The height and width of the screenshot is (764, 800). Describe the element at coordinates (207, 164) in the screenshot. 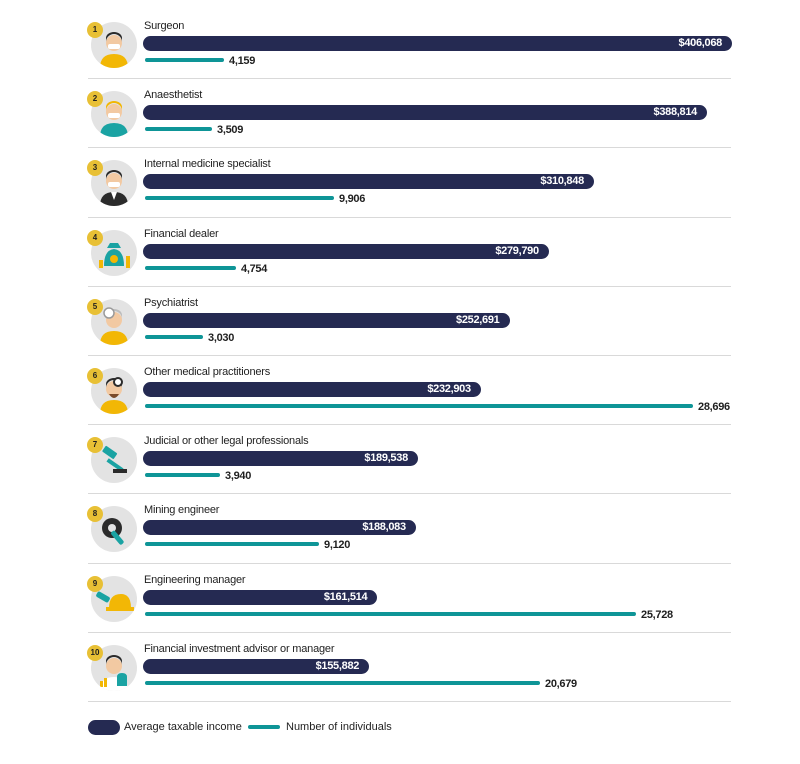

I see `category-label: Internal medicine specialist` at that location.